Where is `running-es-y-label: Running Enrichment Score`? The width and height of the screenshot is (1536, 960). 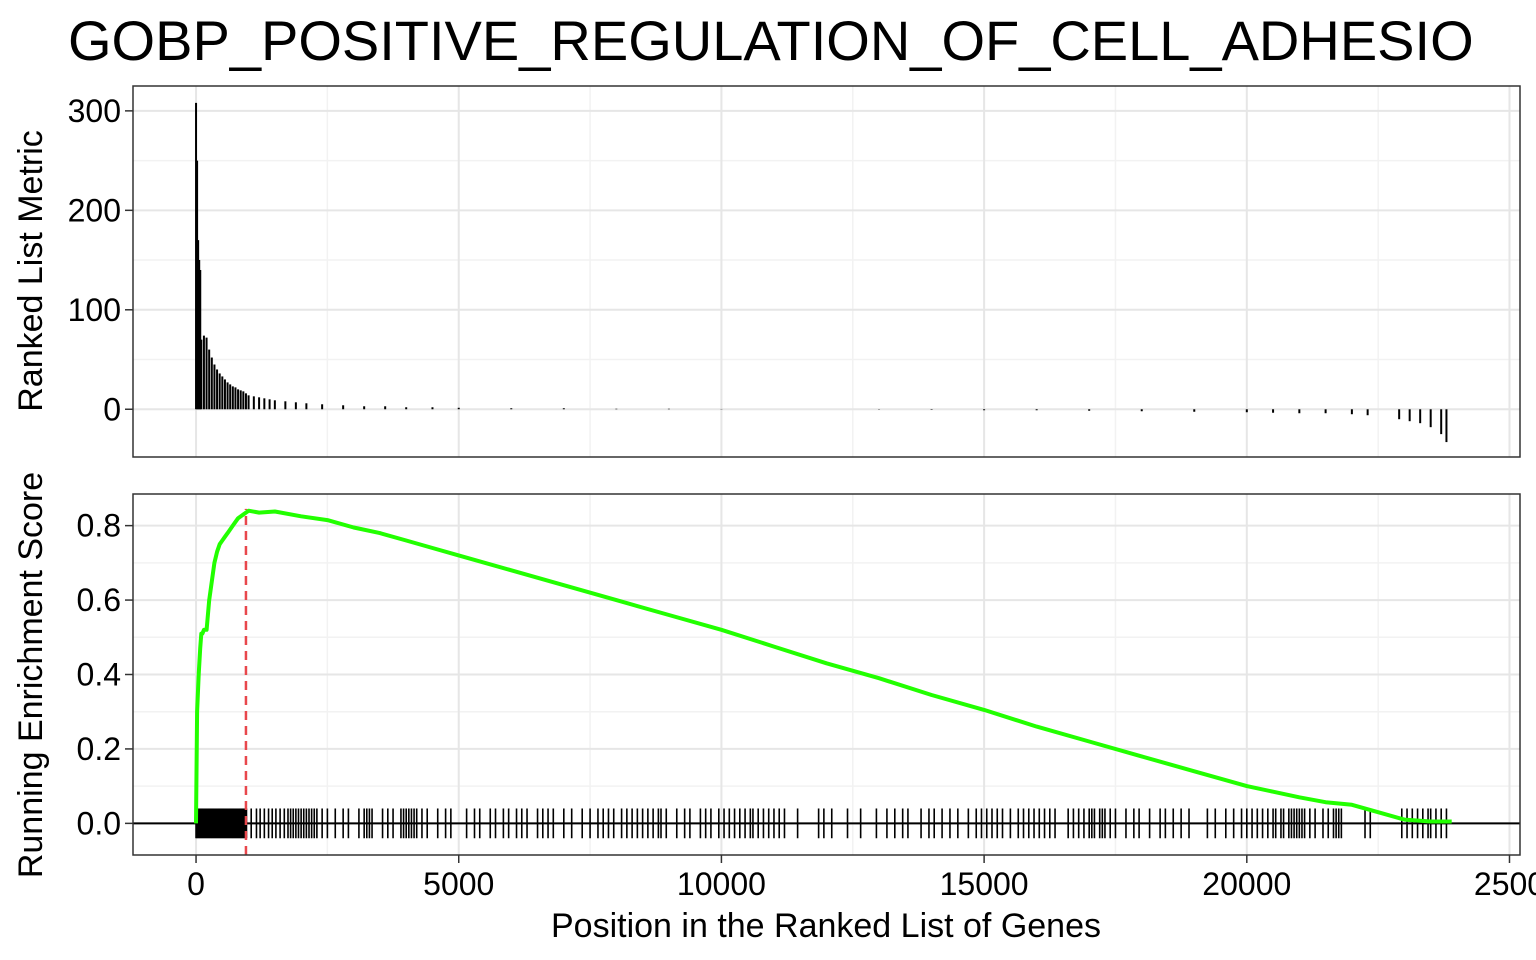 running-es-y-label: Running Enrichment Score is located at coordinates (31, 675).